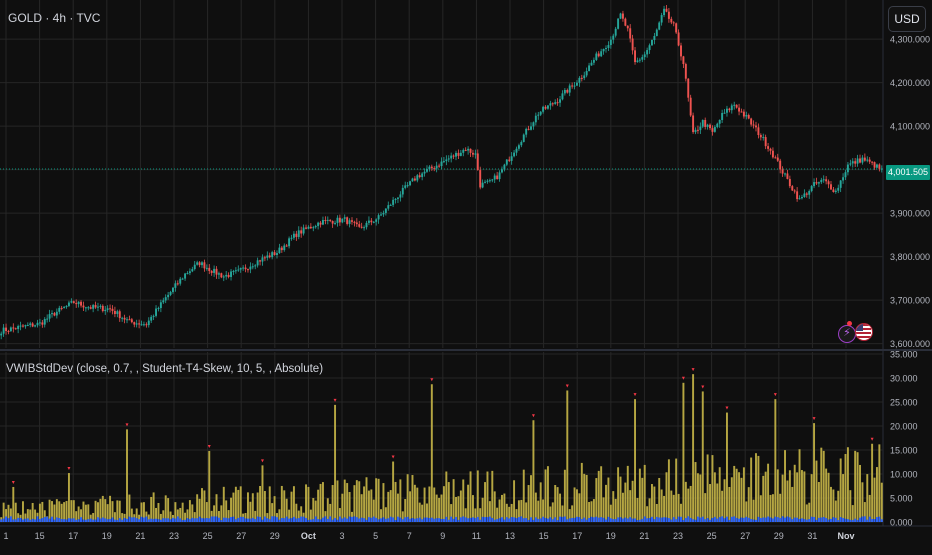  What do you see at coordinates (864, 332) in the screenshot?
I see `us-flag-icon` at bounding box center [864, 332].